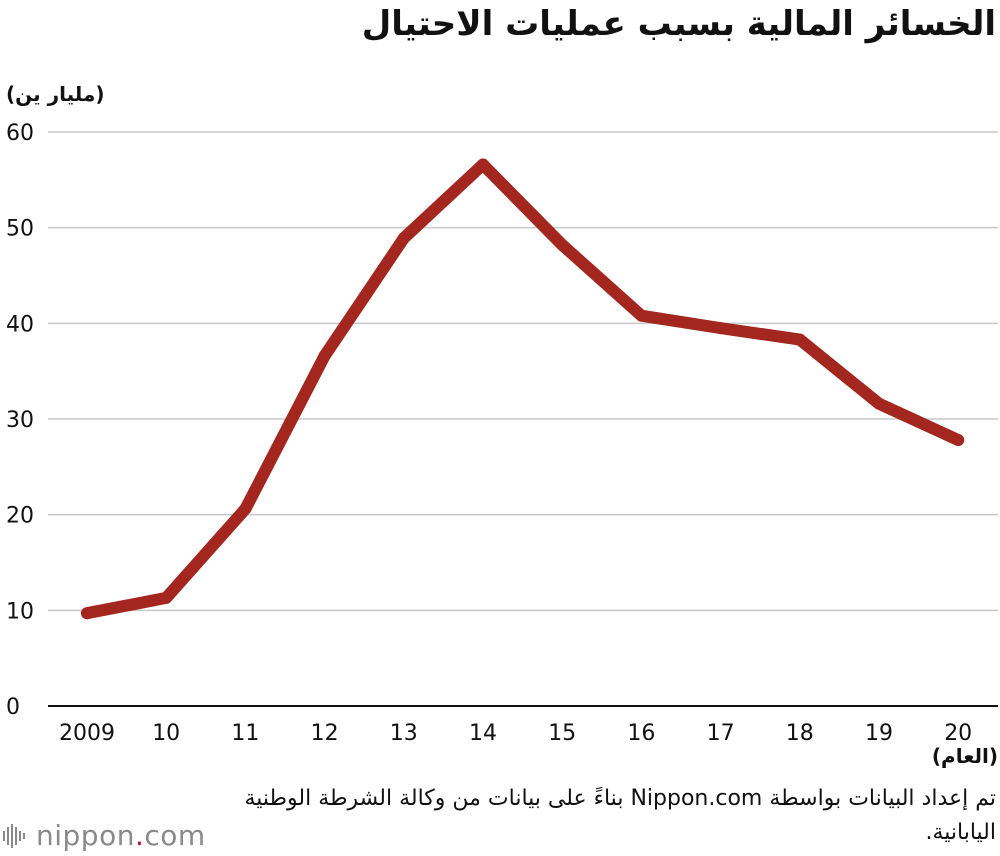 This screenshot has height=856, width=1000. What do you see at coordinates (515, 733) in the screenshot?
I see `x-tick-labels: 2009 10 11 12 13 14 15 16 17 18 19 20` at bounding box center [515, 733].